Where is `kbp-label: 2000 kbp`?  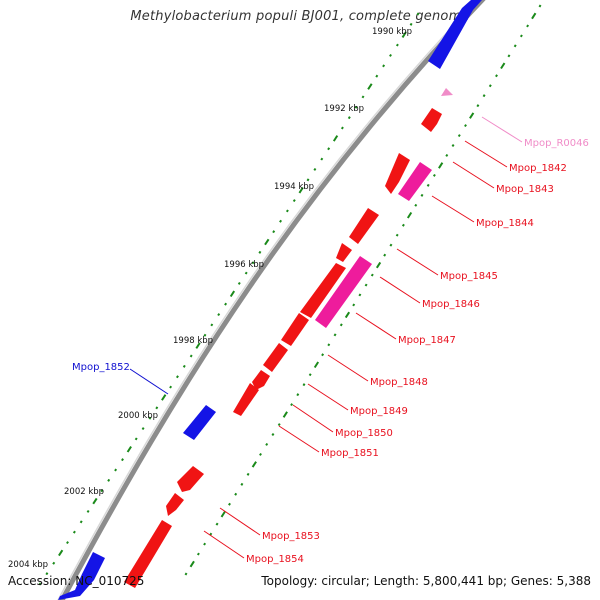
kbp-label: 2000 kbp is located at coordinates (138, 416).